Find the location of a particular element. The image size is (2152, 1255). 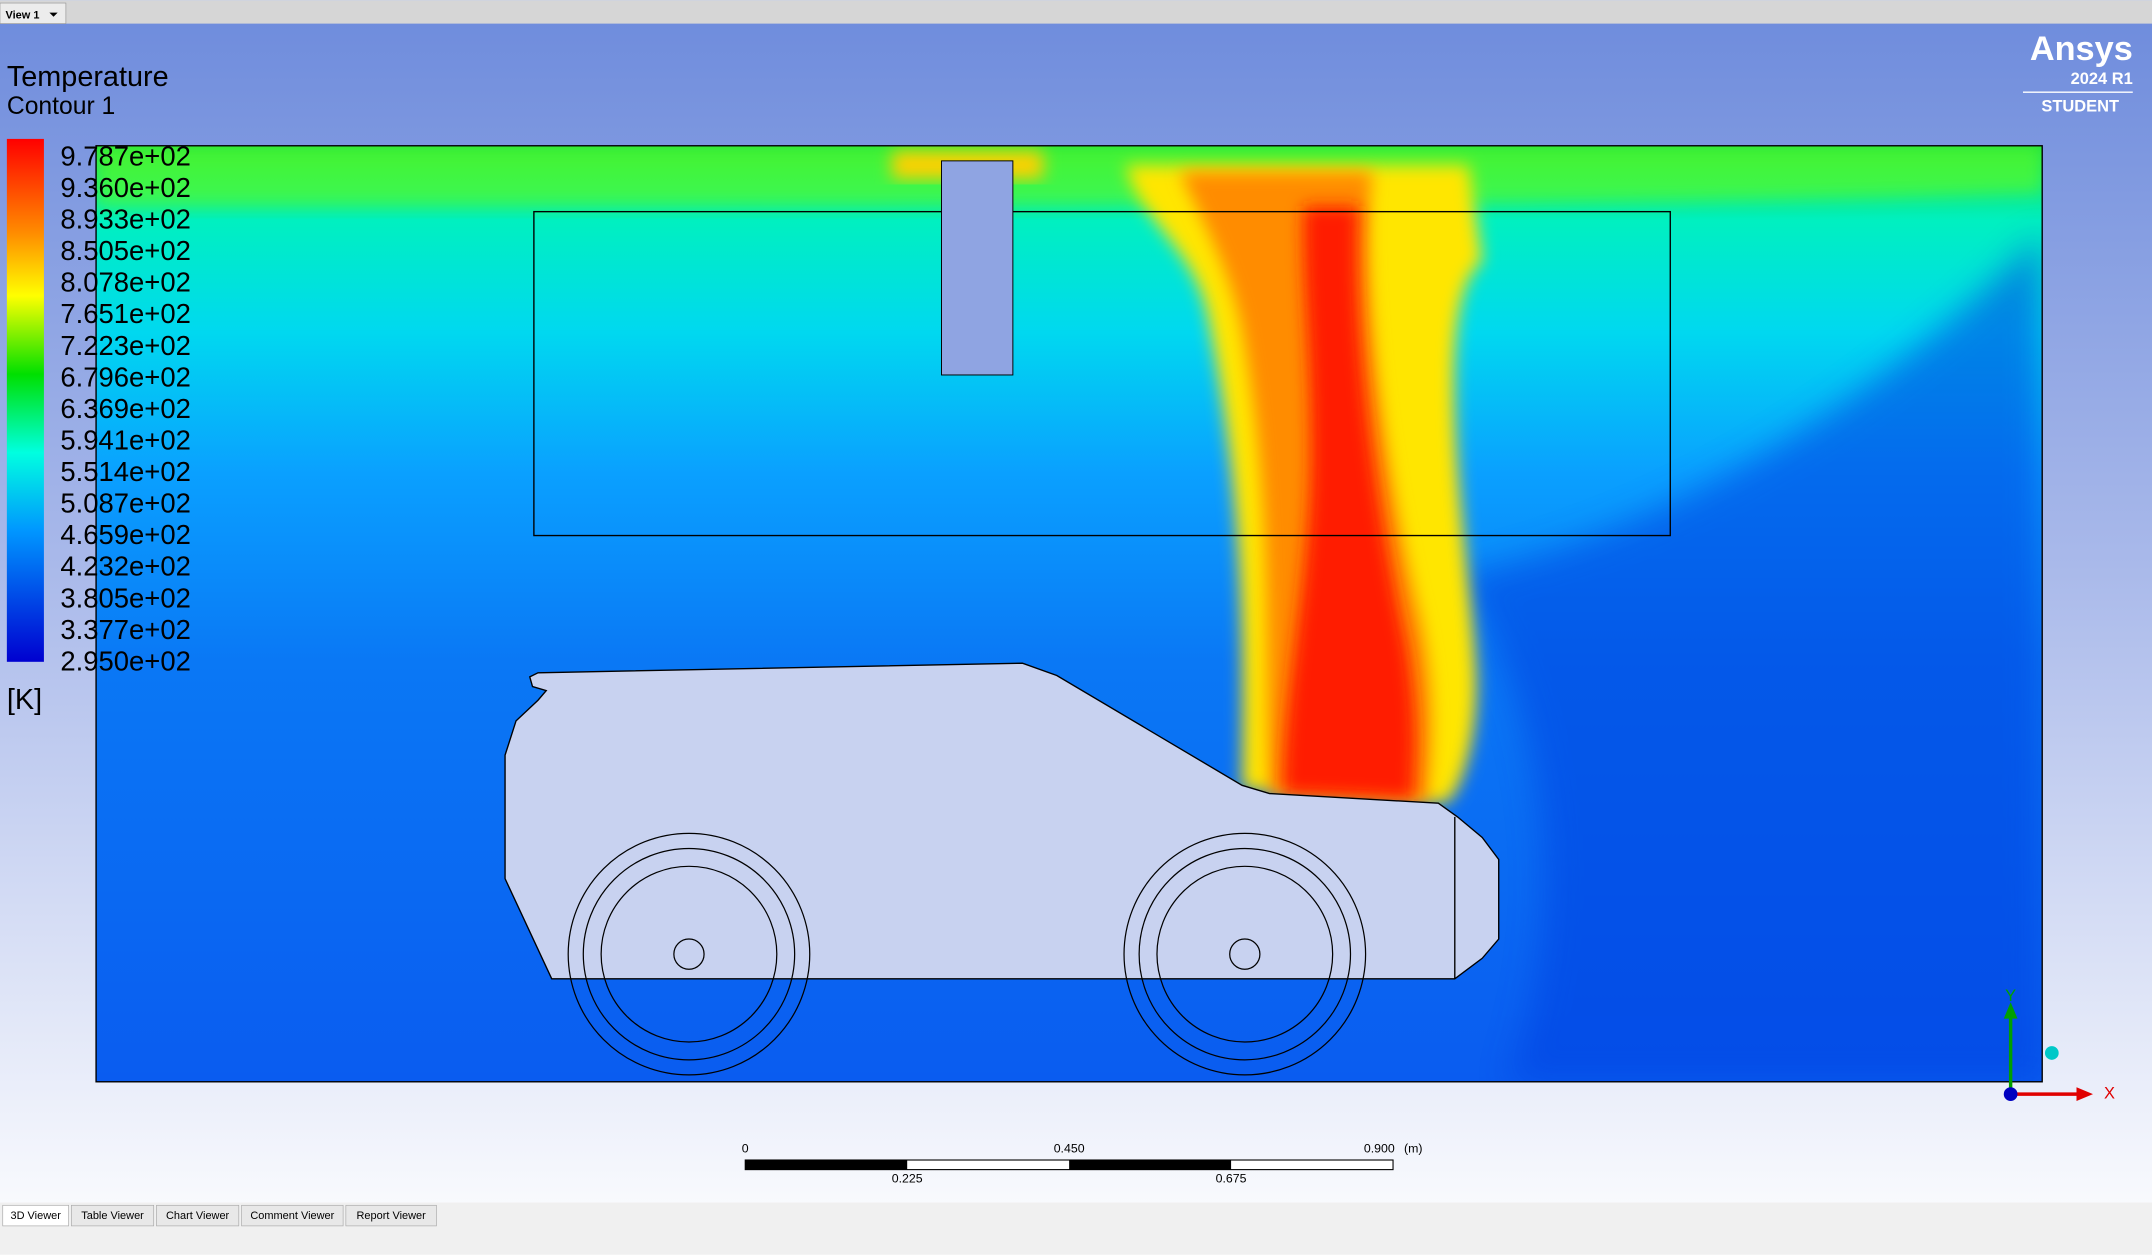

scale-label: 0.225 is located at coordinates (907, 1178).